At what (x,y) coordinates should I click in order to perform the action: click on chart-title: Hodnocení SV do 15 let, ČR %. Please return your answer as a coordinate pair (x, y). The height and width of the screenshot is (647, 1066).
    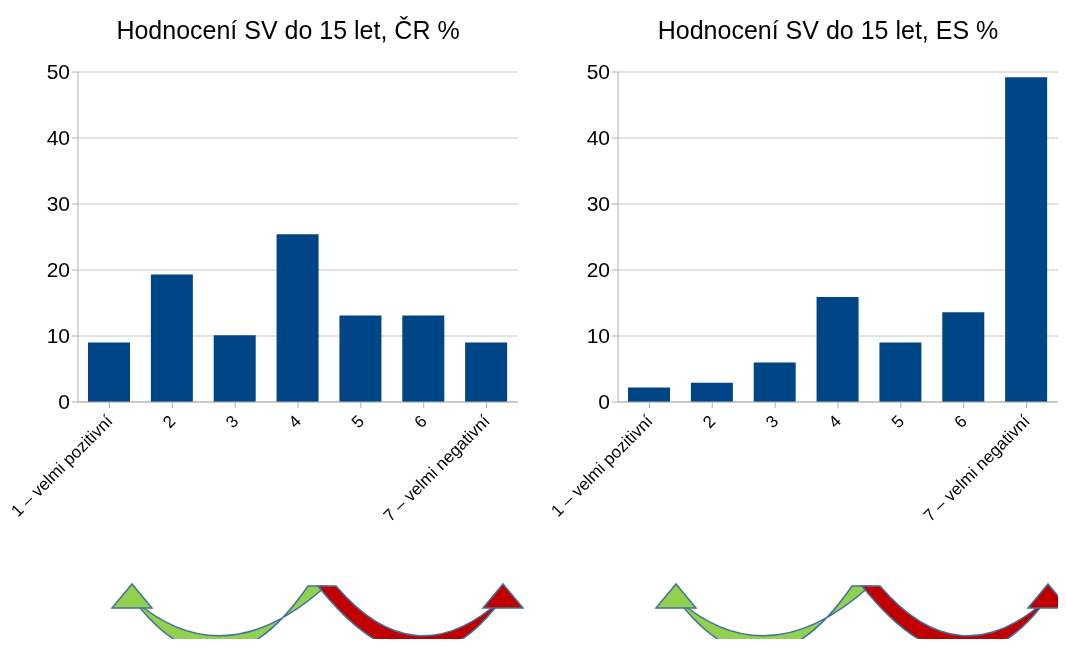
    Looking at the image, I should click on (288, 30).